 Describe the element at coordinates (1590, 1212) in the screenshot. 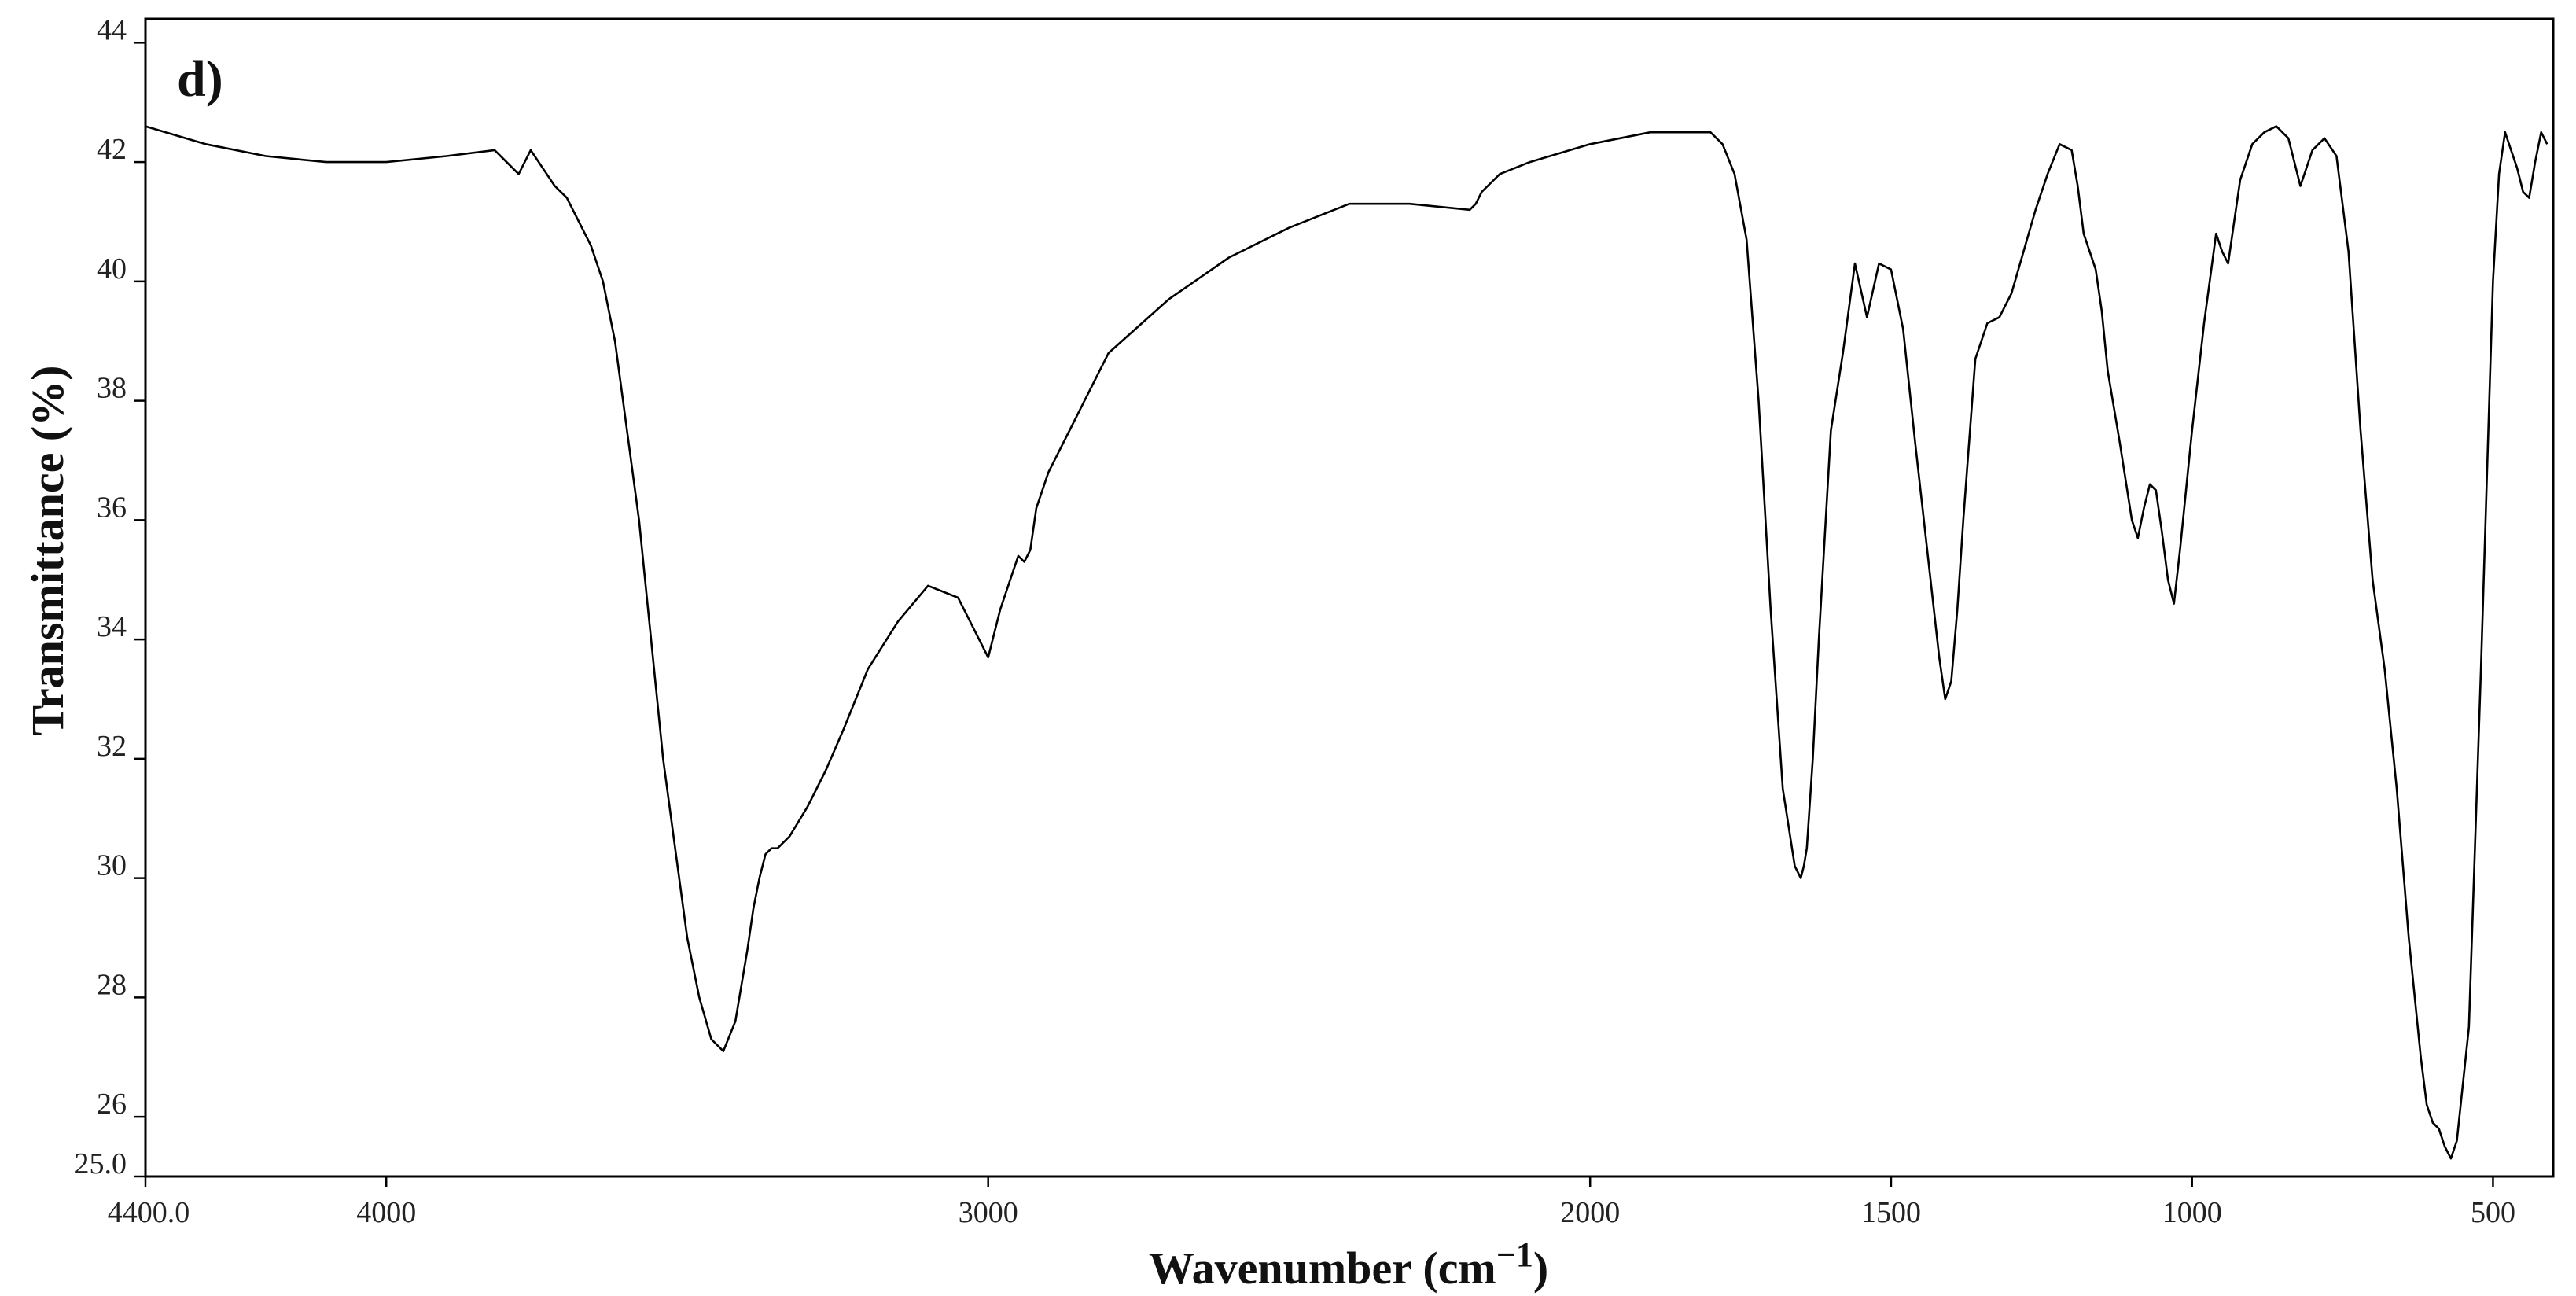

I see `x-tick-label: 2000` at that location.